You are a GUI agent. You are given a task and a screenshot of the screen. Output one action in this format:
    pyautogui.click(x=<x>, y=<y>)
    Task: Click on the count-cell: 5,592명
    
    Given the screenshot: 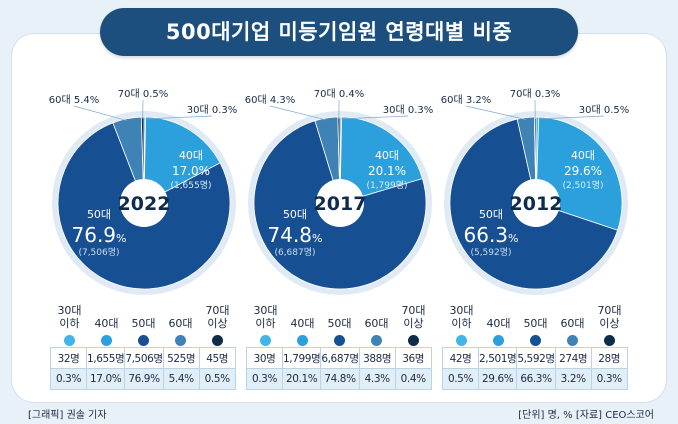 What is the action you would take?
    pyautogui.click(x=536, y=358)
    